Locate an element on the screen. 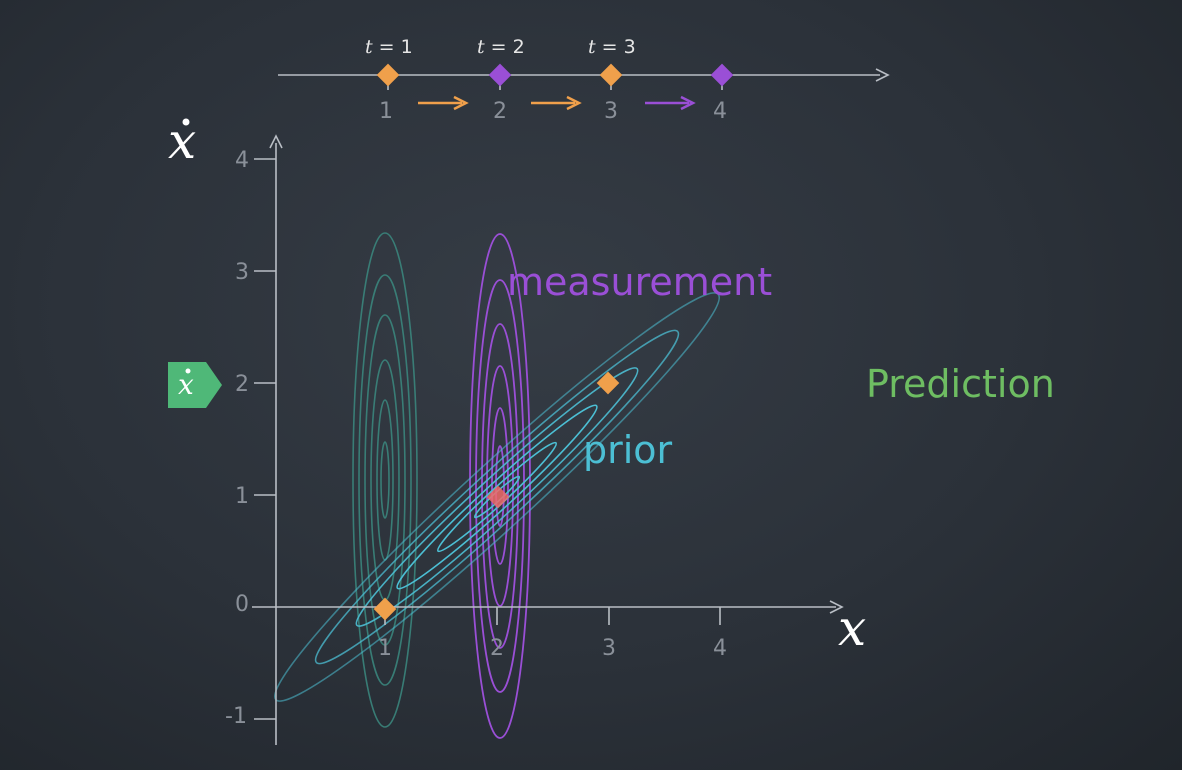  prior-label: prior is located at coordinates (628, 450).